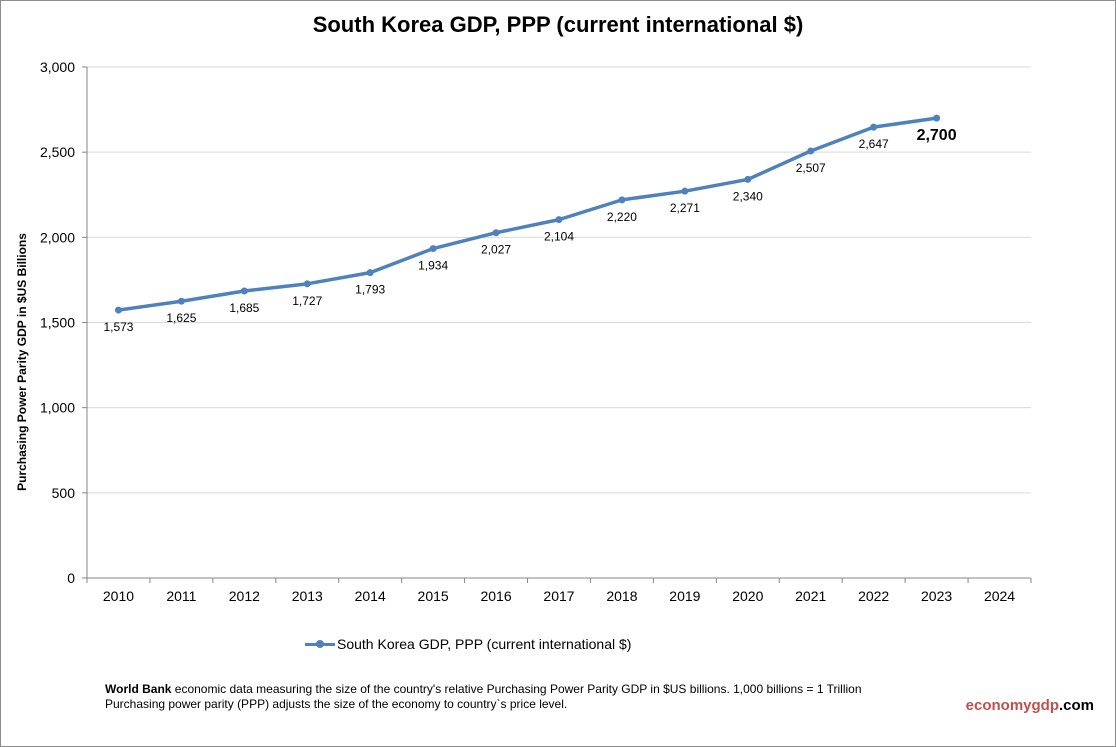 The image size is (1116, 747). I want to click on x-tick-label: 2015, so click(433, 596).